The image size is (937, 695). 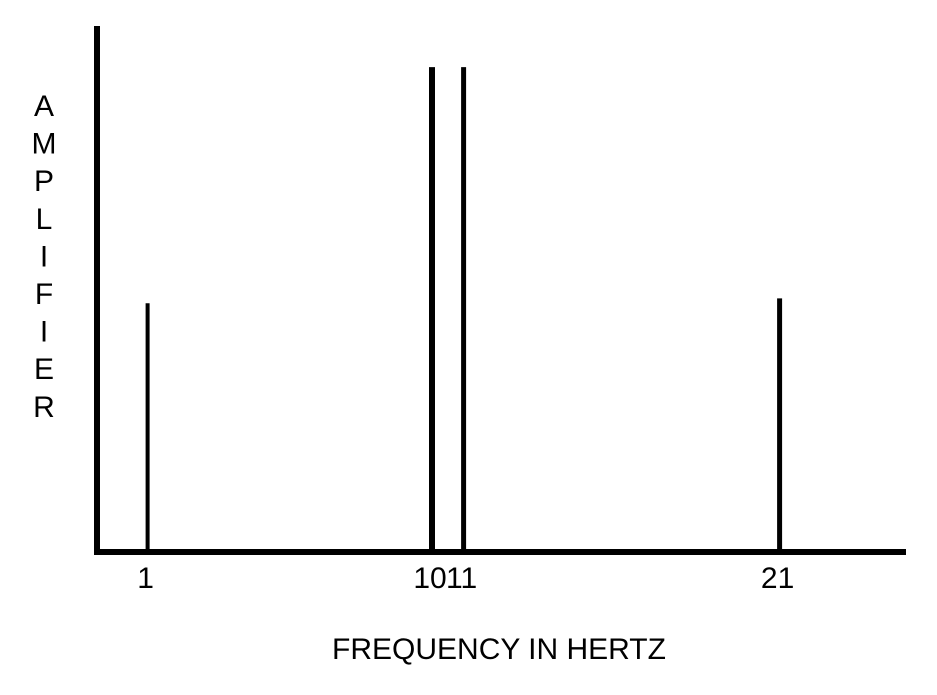 What do you see at coordinates (145, 578) in the screenshot?
I see `x-tick-label-1: 1` at bounding box center [145, 578].